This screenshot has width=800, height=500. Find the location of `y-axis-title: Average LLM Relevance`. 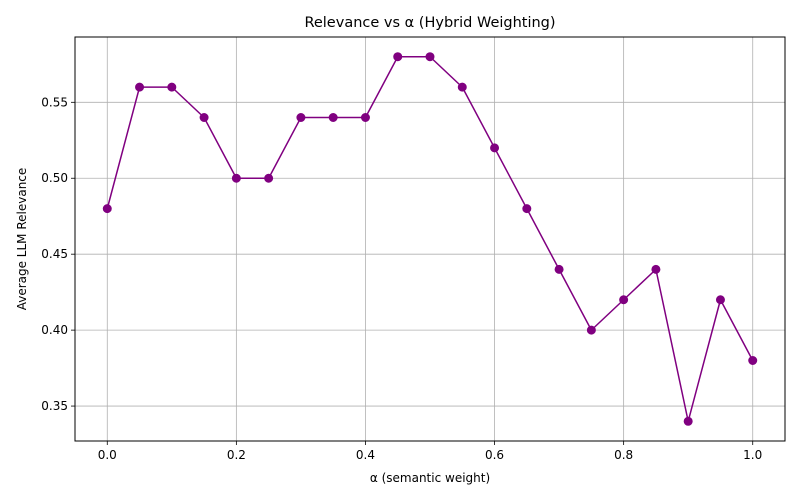

y-axis-title: Average LLM Relevance is located at coordinates (22, 239).